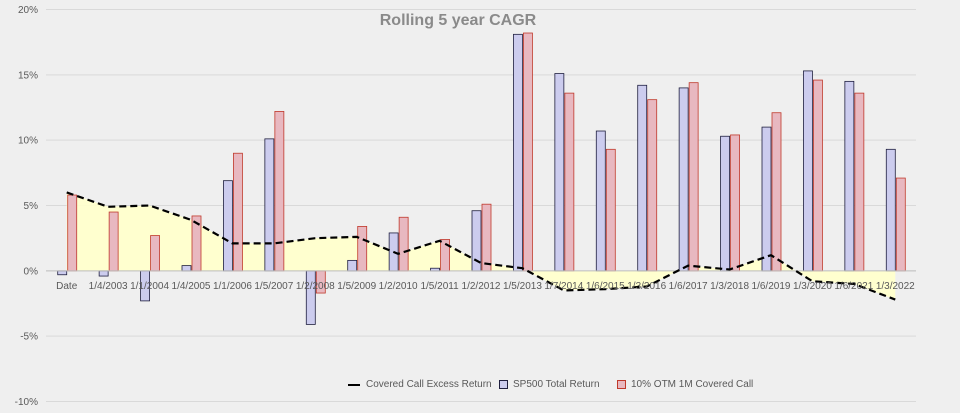 The width and height of the screenshot is (960, 413). I want to click on x-tick-label: 1/3/2018, so click(729, 286).